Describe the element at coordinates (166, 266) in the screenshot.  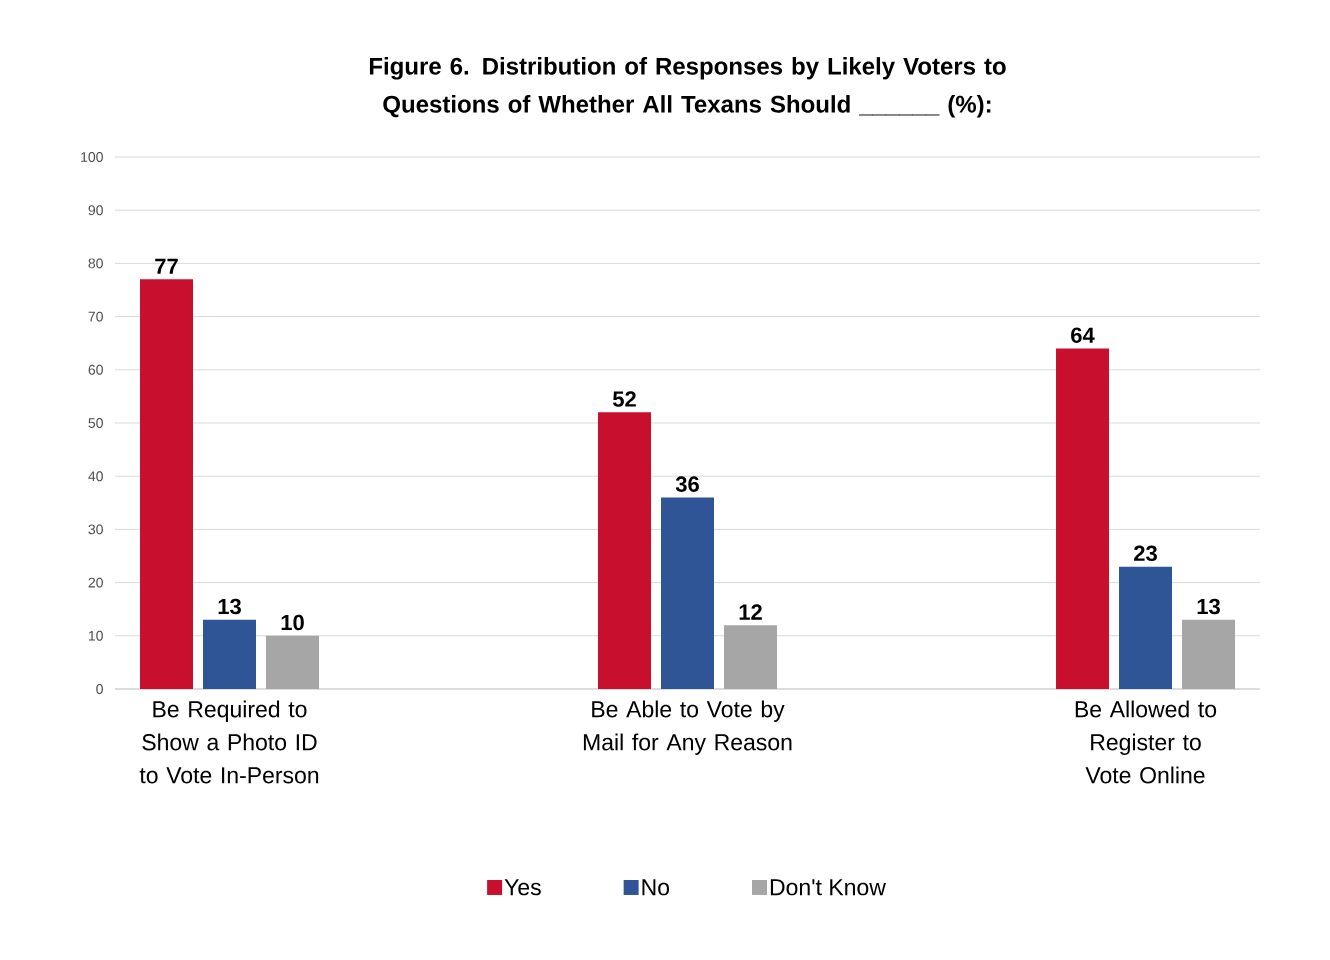
I see `data-label: 77` at that location.